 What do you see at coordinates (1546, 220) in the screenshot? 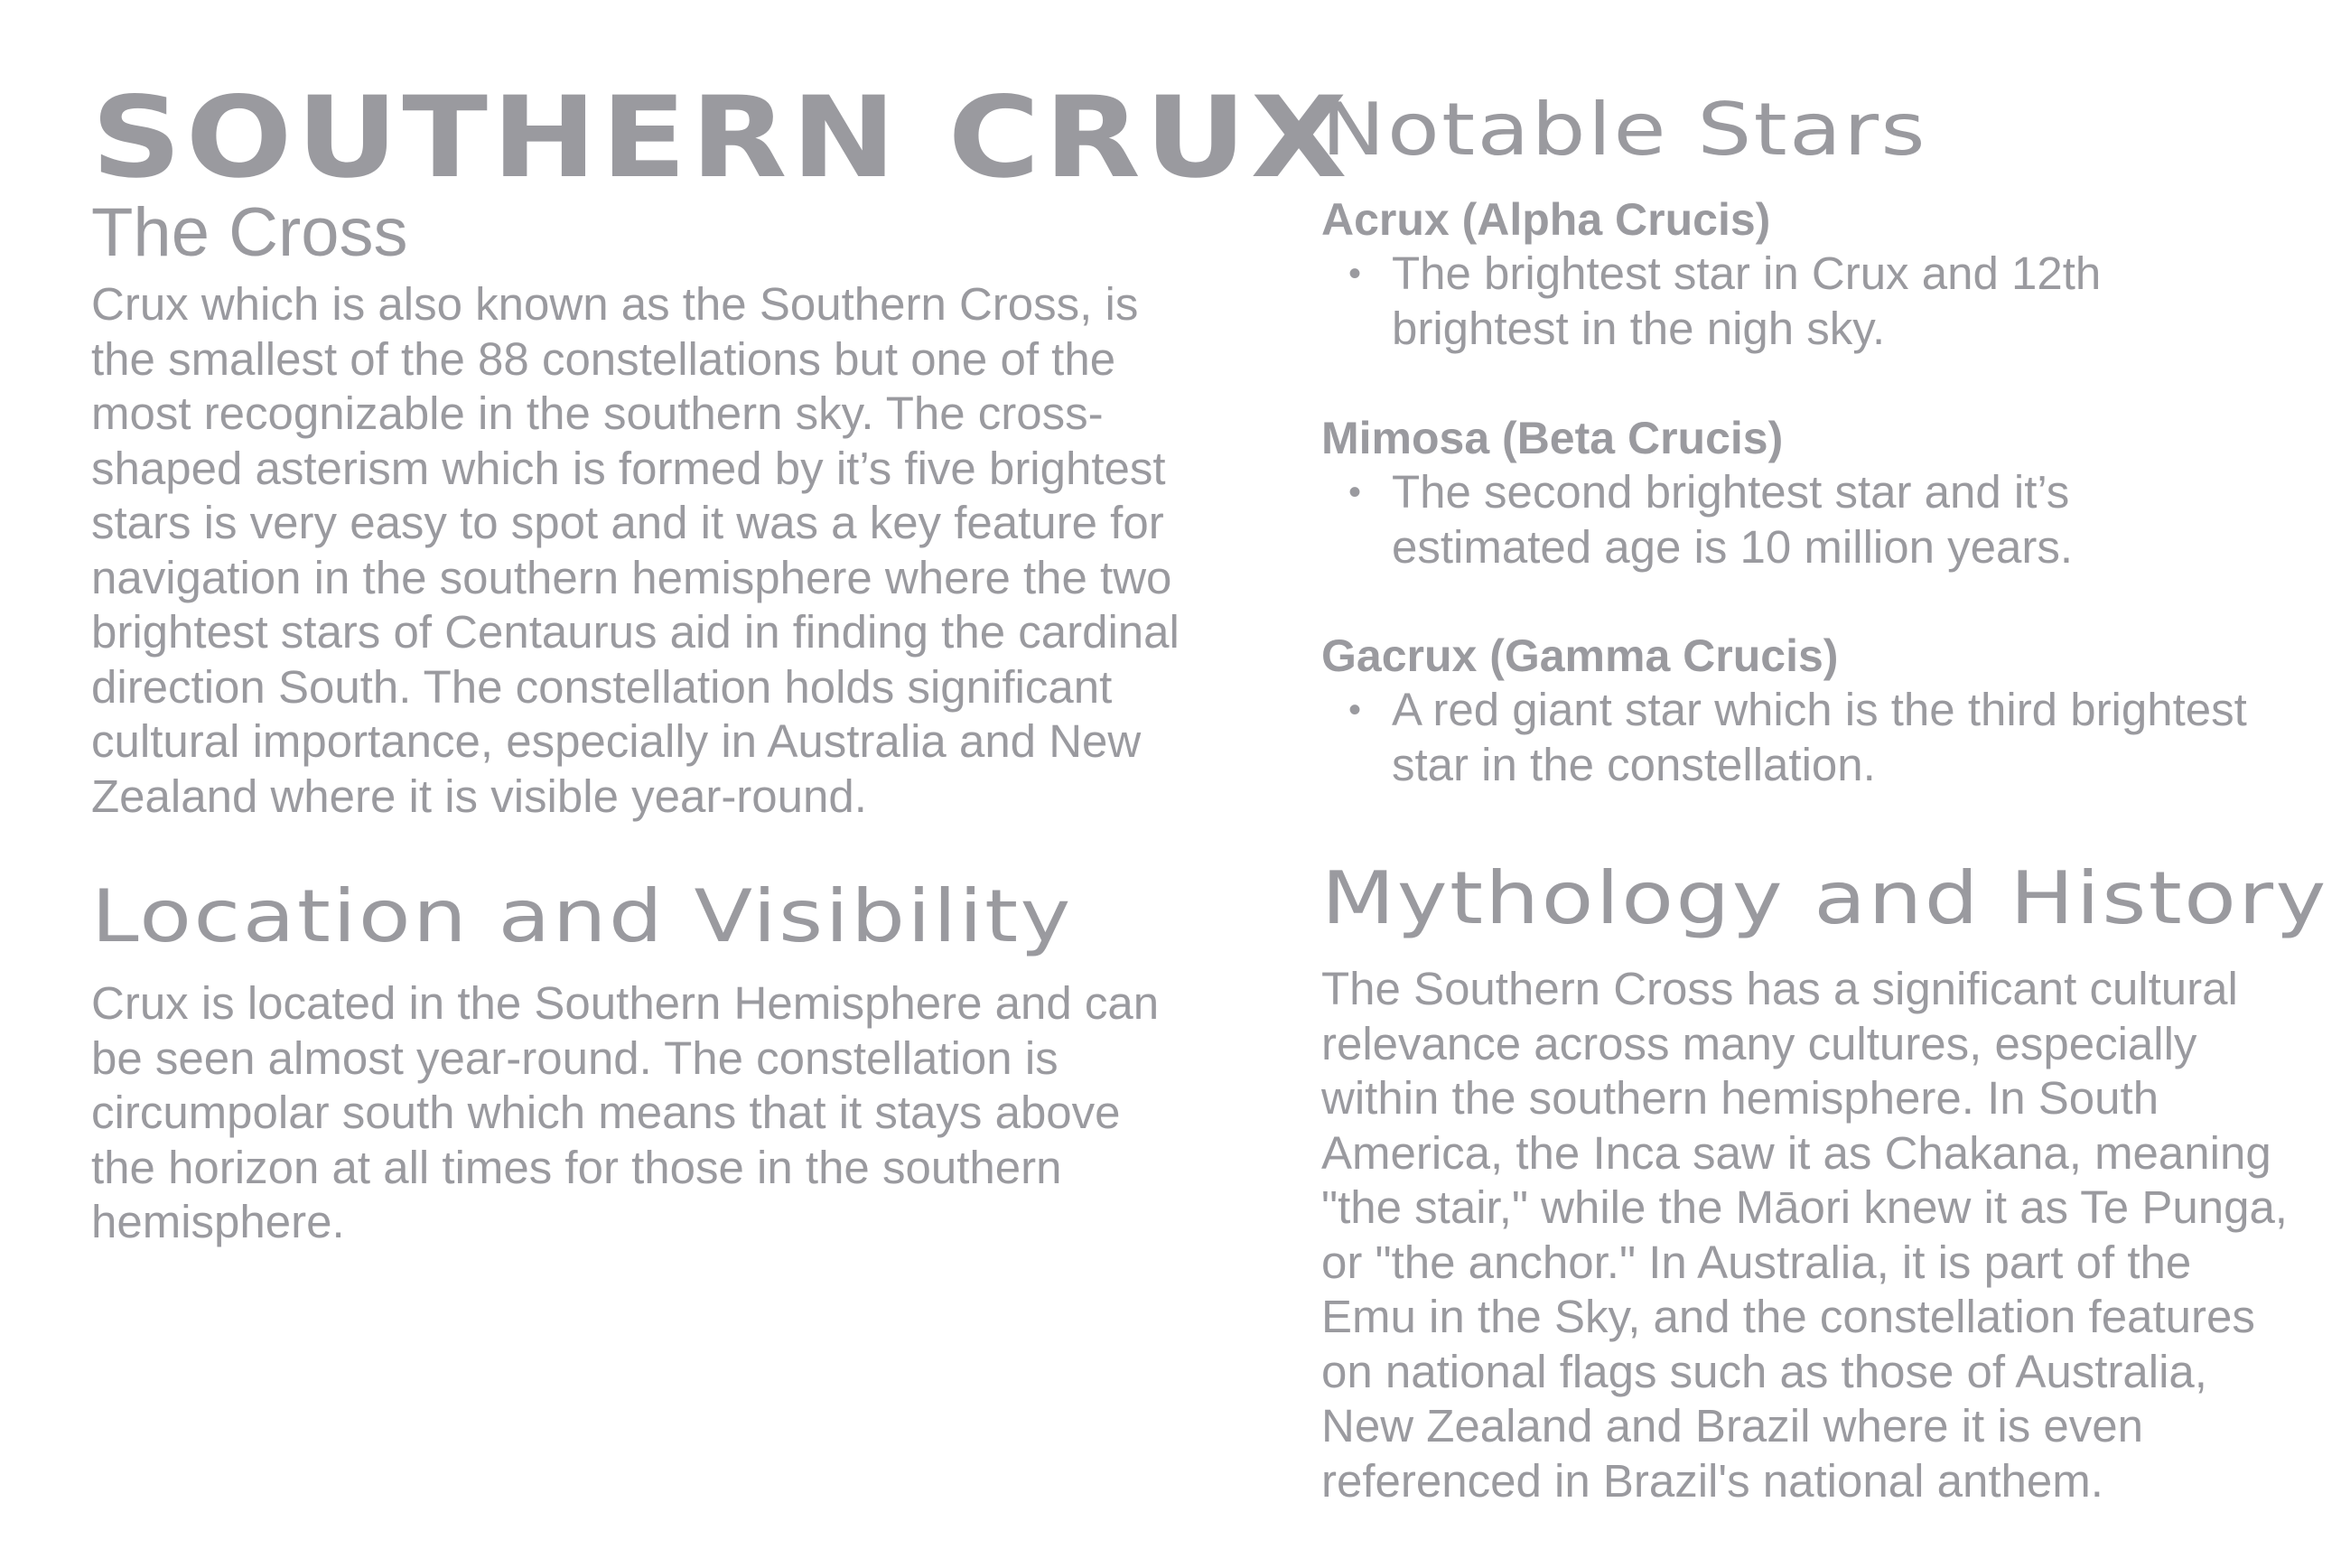
I see `star-name: Acrux (Alpha Crucis)` at bounding box center [1546, 220].